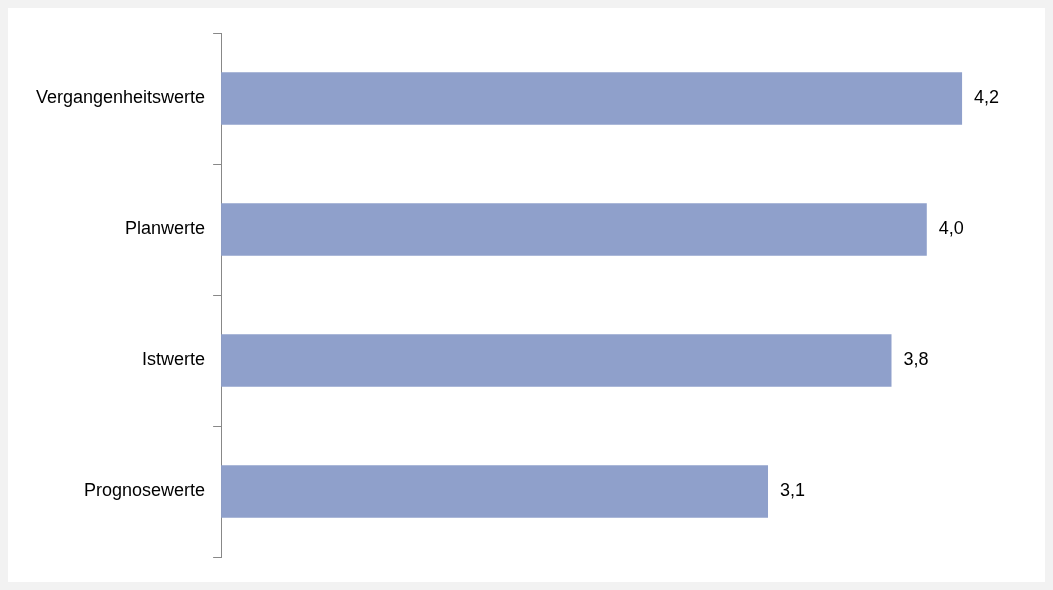  What do you see at coordinates (916, 359) in the screenshot?
I see `data-label: 3,8` at bounding box center [916, 359].